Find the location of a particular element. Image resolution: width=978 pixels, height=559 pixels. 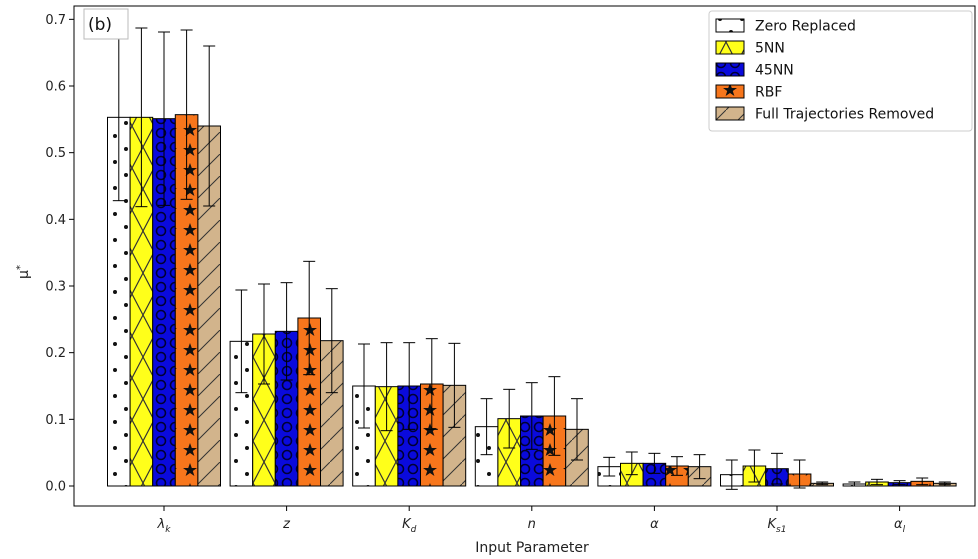

x-axis-title: Input Parameter is located at coordinates (532, 548).